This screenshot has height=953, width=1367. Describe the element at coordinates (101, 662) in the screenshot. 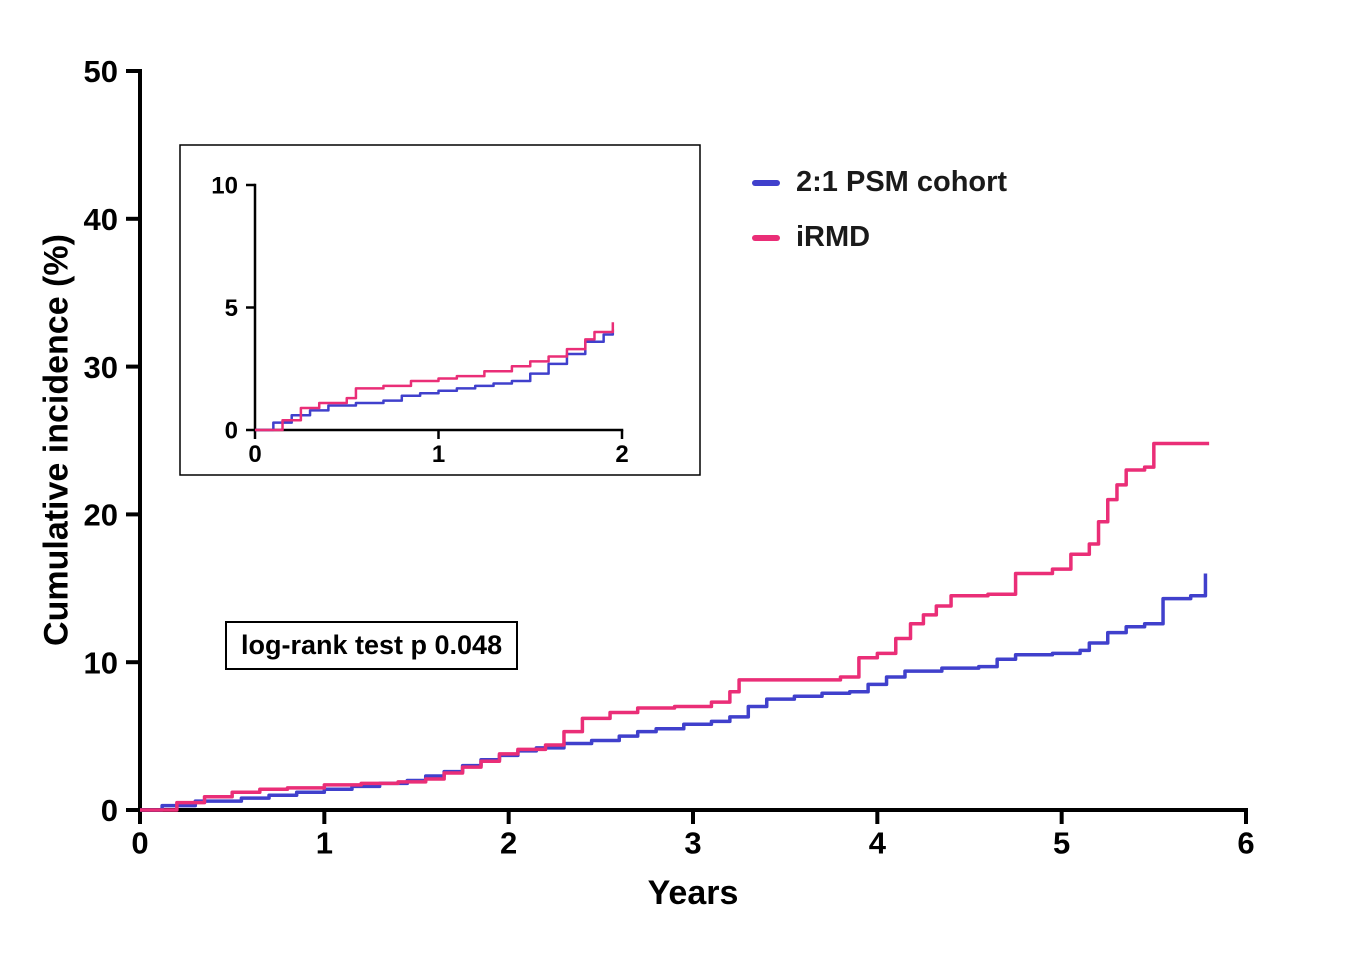

I see `main-y-tick-label: 10` at that location.